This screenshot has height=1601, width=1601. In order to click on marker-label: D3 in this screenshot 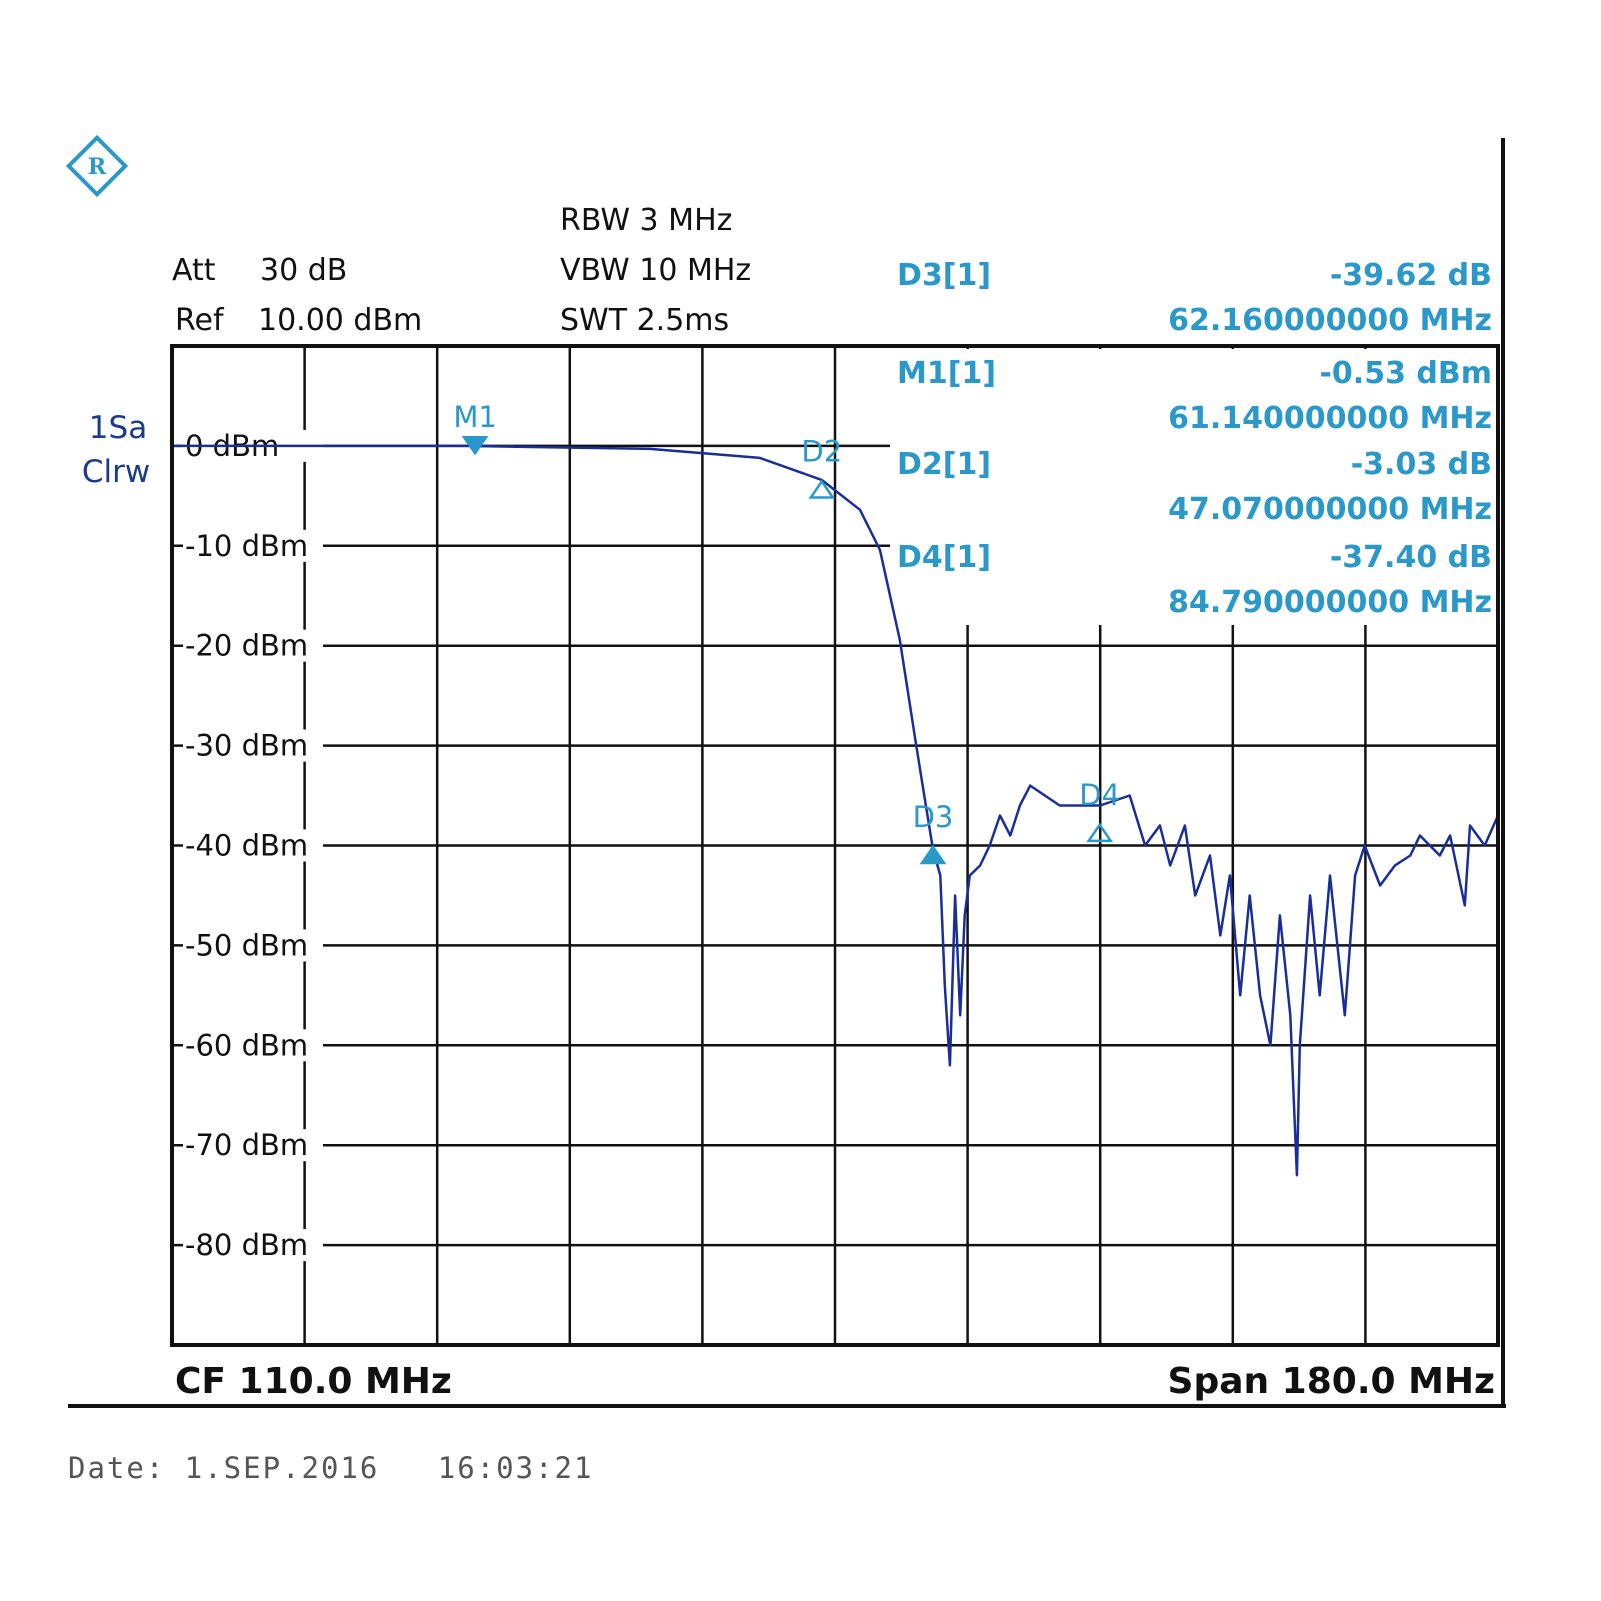, I will do `click(933, 817)`.